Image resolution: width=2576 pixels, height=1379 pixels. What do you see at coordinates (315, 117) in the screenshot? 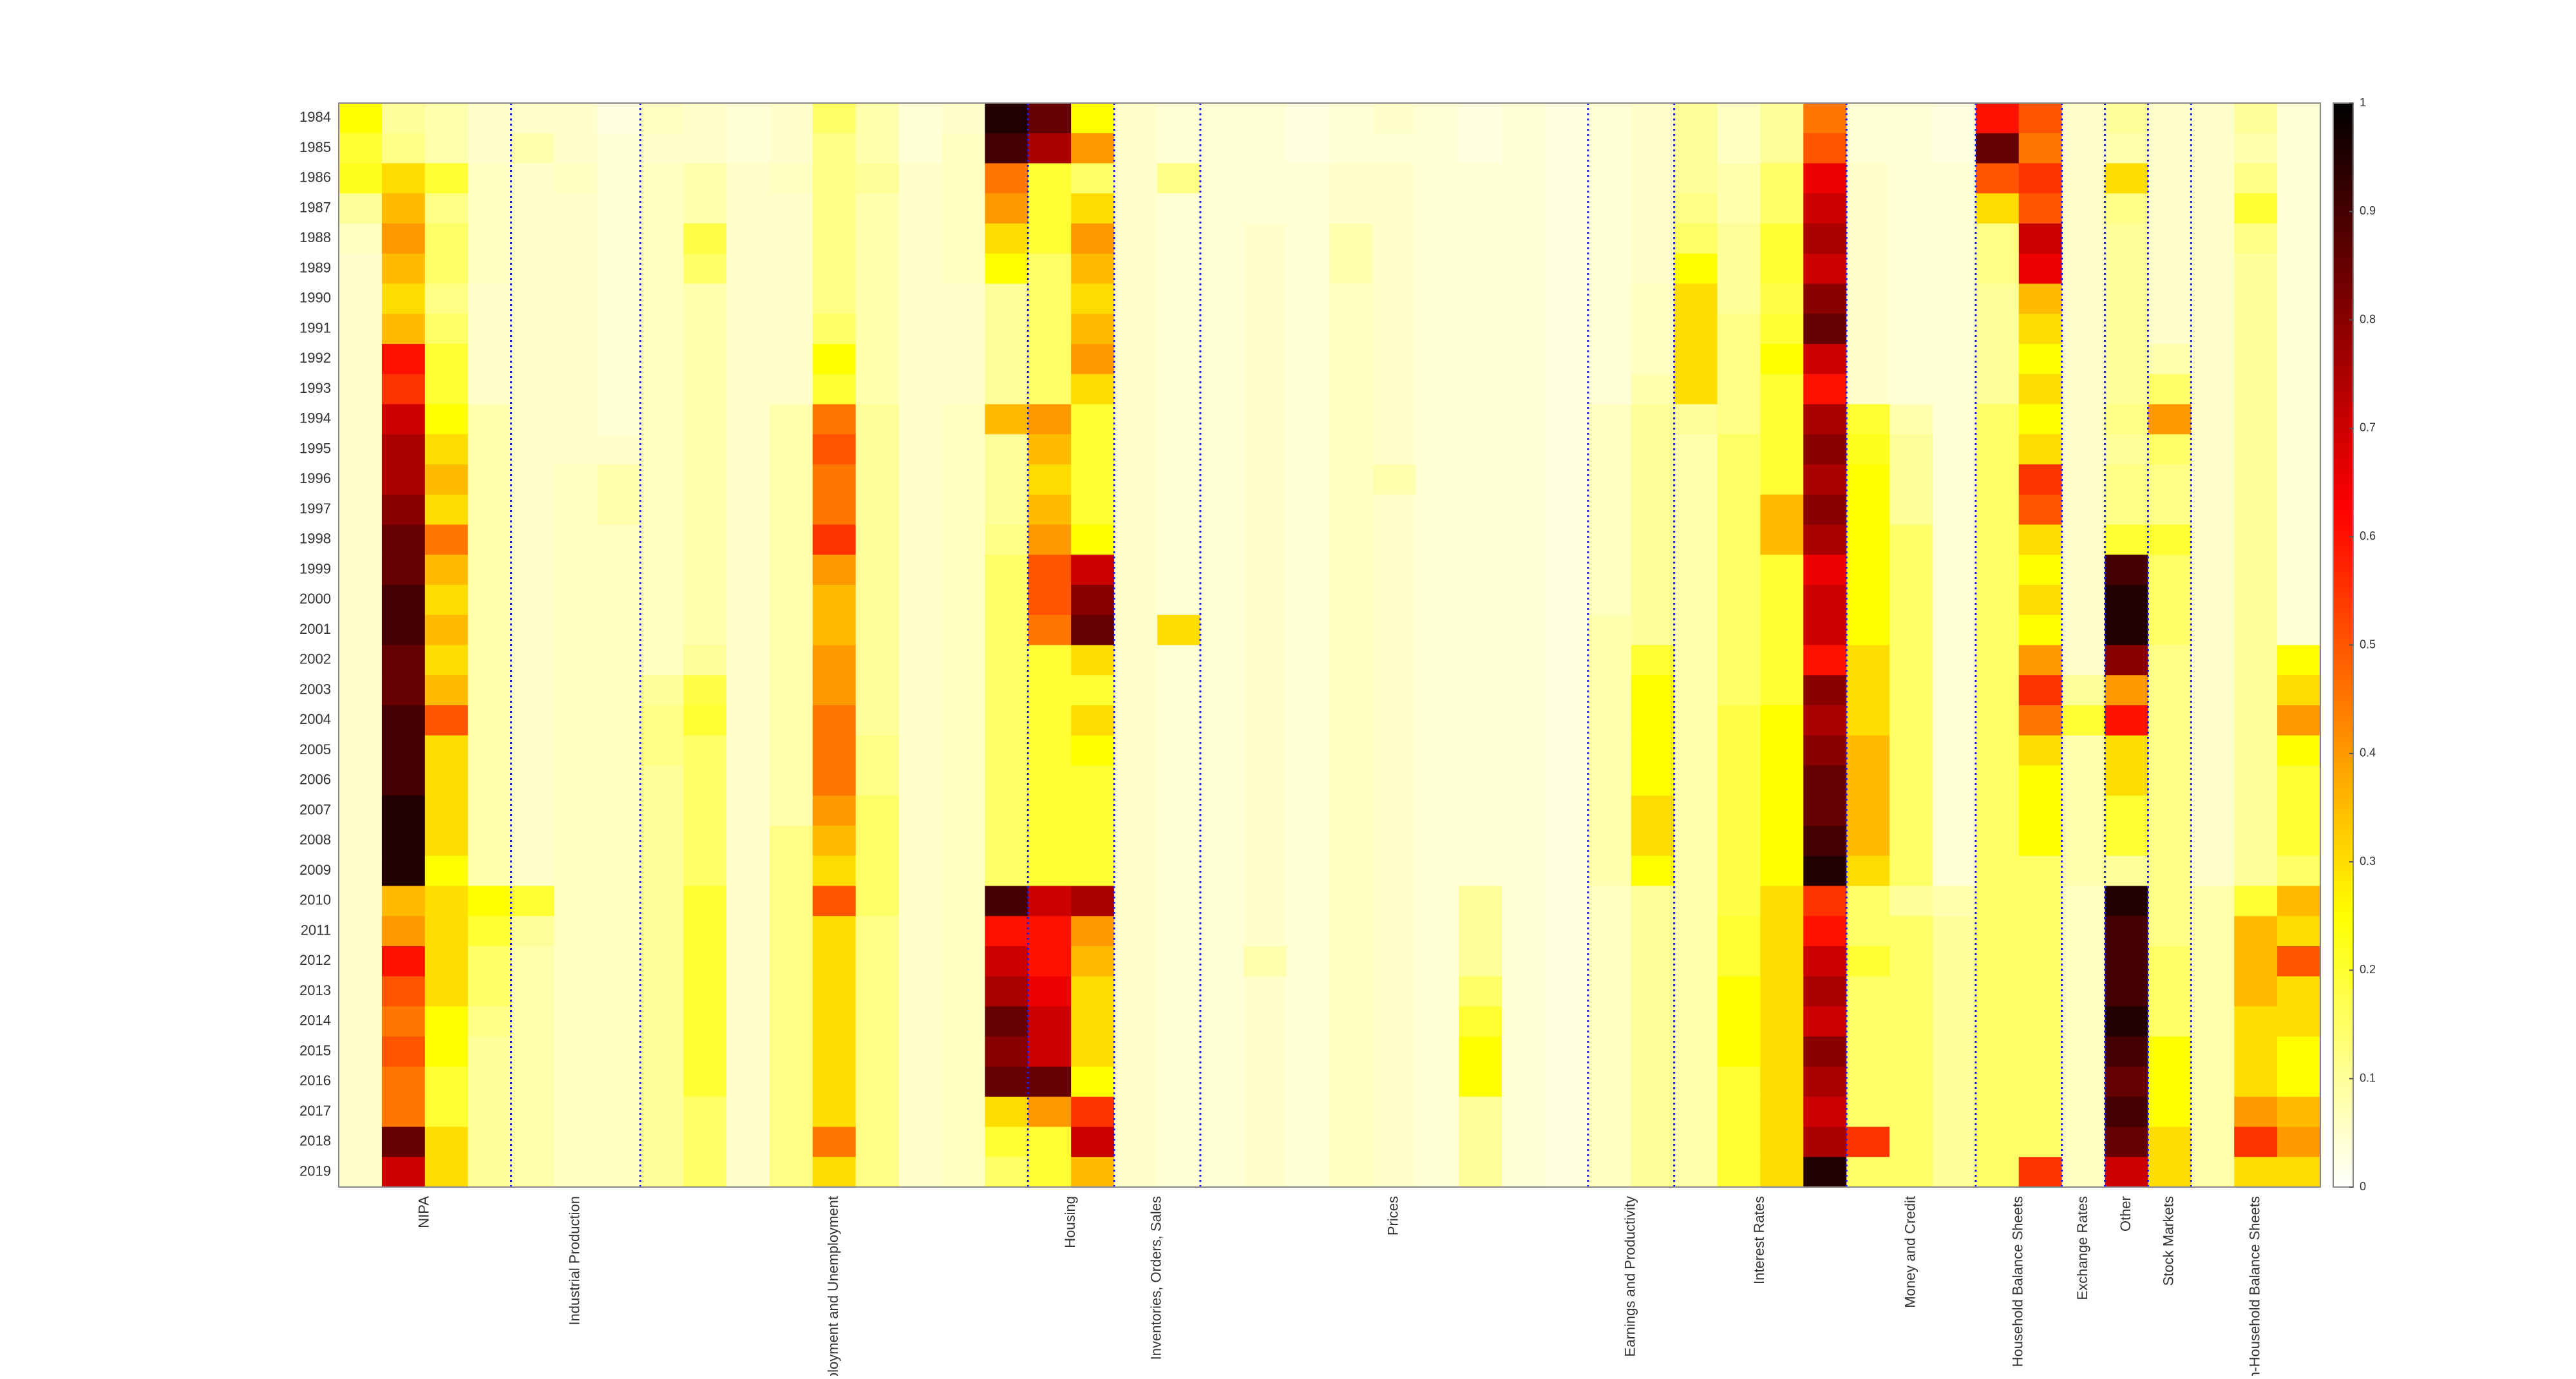
I see `y-tick-label: 1984` at bounding box center [315, 117].